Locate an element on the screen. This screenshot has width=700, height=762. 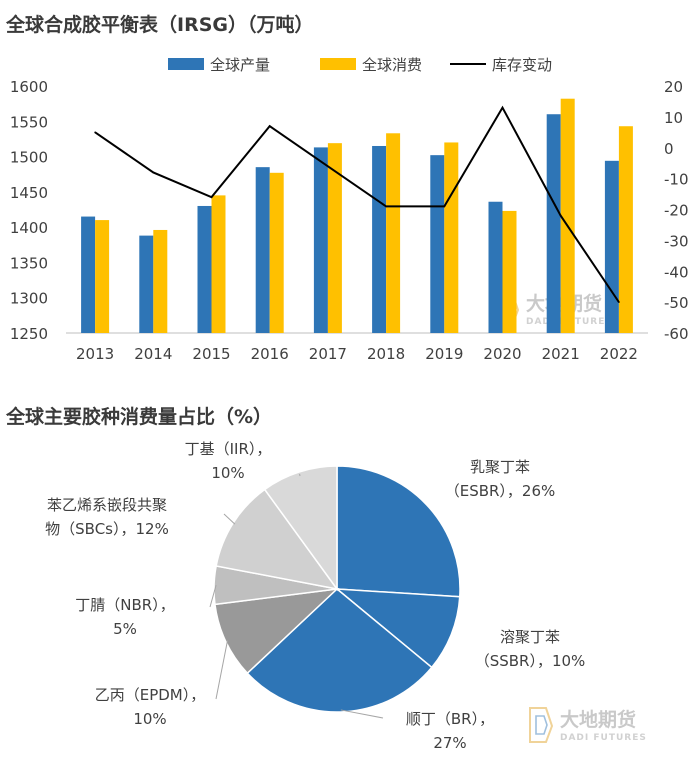
bar-production-2013 is located at coordinates (88, 274).